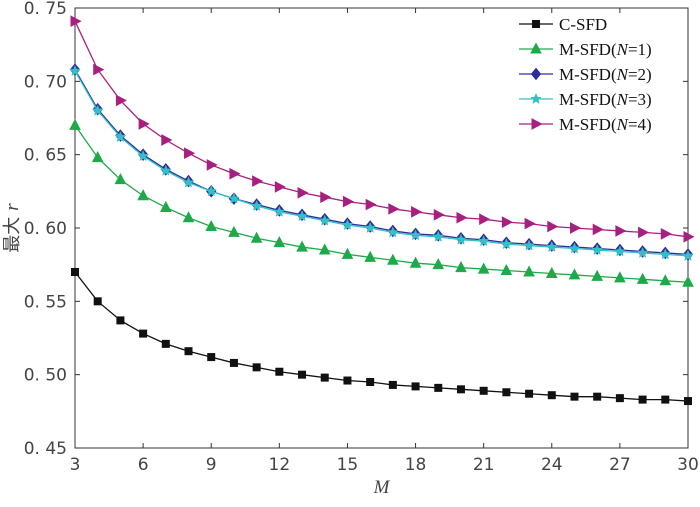  I want to click on legend-label: M-SFD(N=4), so click(605, 124).